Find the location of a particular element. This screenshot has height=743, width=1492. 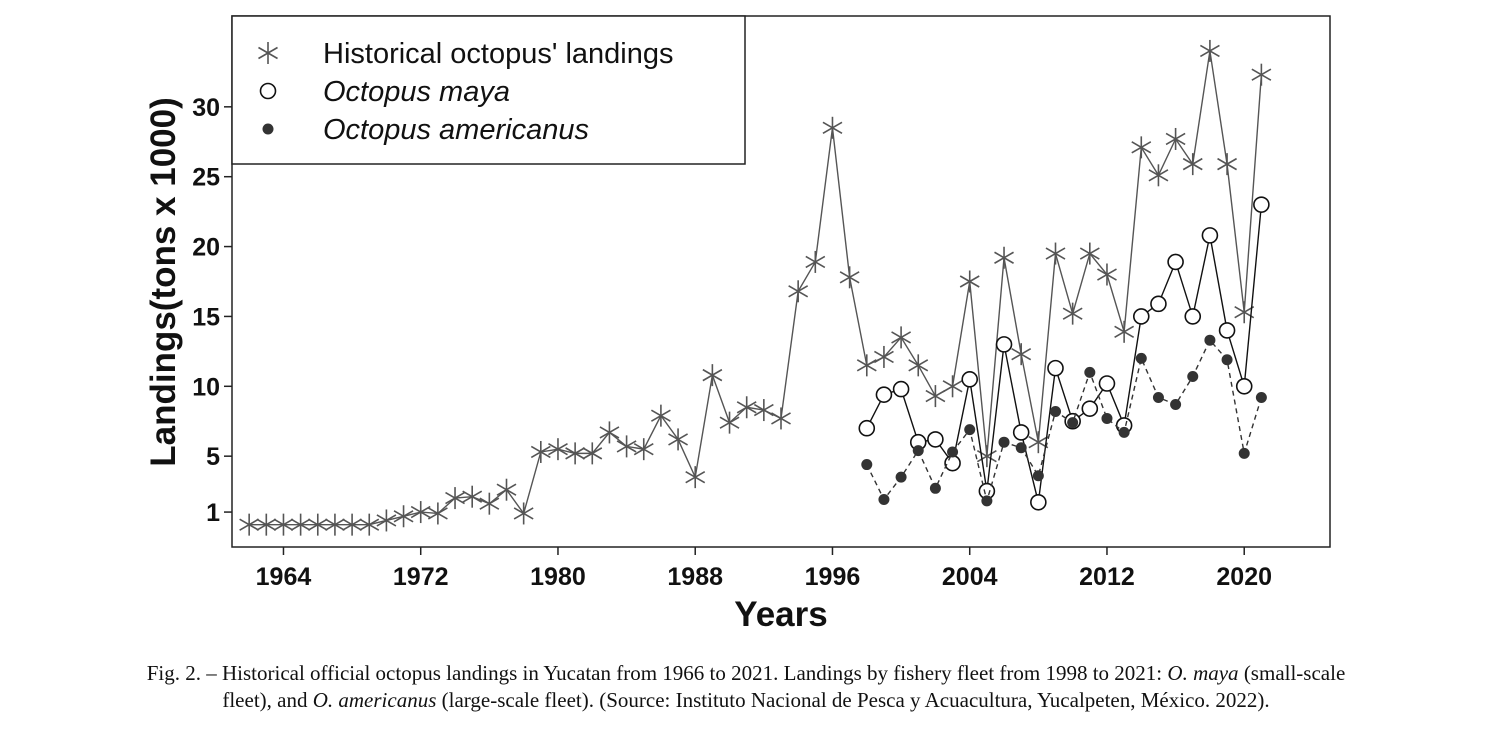

legend-box is located at coordinates (488, 90).